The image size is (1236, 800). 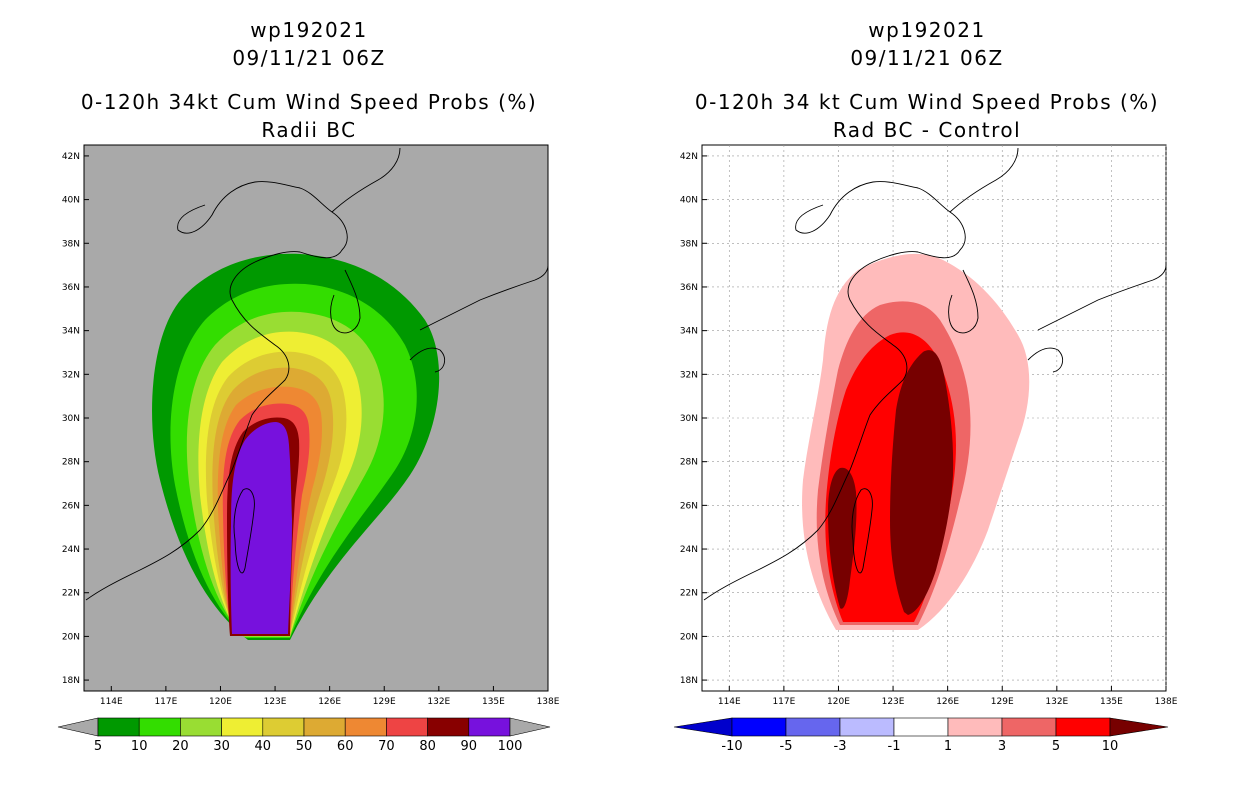 I want to click on colorbar-right: -10 -5 -3 -1 1 3 5 10, so click(x=921, y=735).